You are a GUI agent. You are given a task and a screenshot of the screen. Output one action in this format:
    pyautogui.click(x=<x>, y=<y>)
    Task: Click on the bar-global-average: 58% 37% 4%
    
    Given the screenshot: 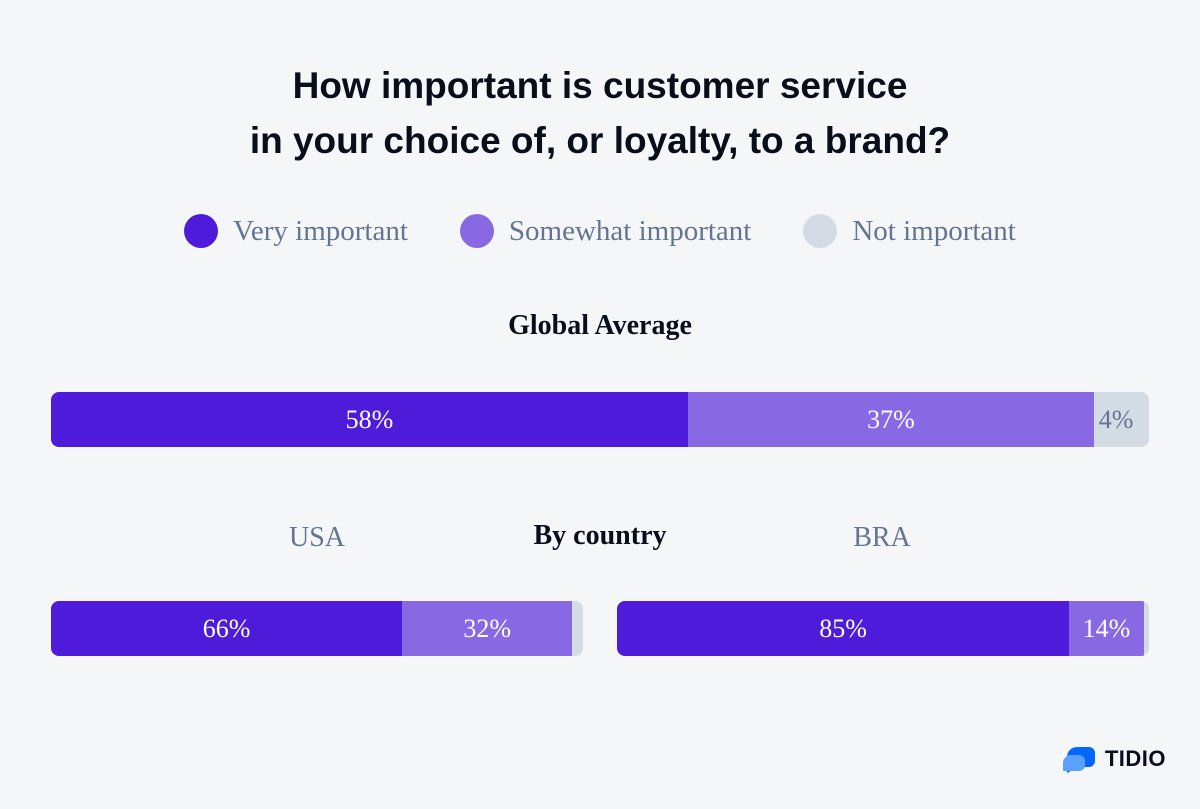 What is the action you would take?
    pyautogui.click(x=600, y=419)
    